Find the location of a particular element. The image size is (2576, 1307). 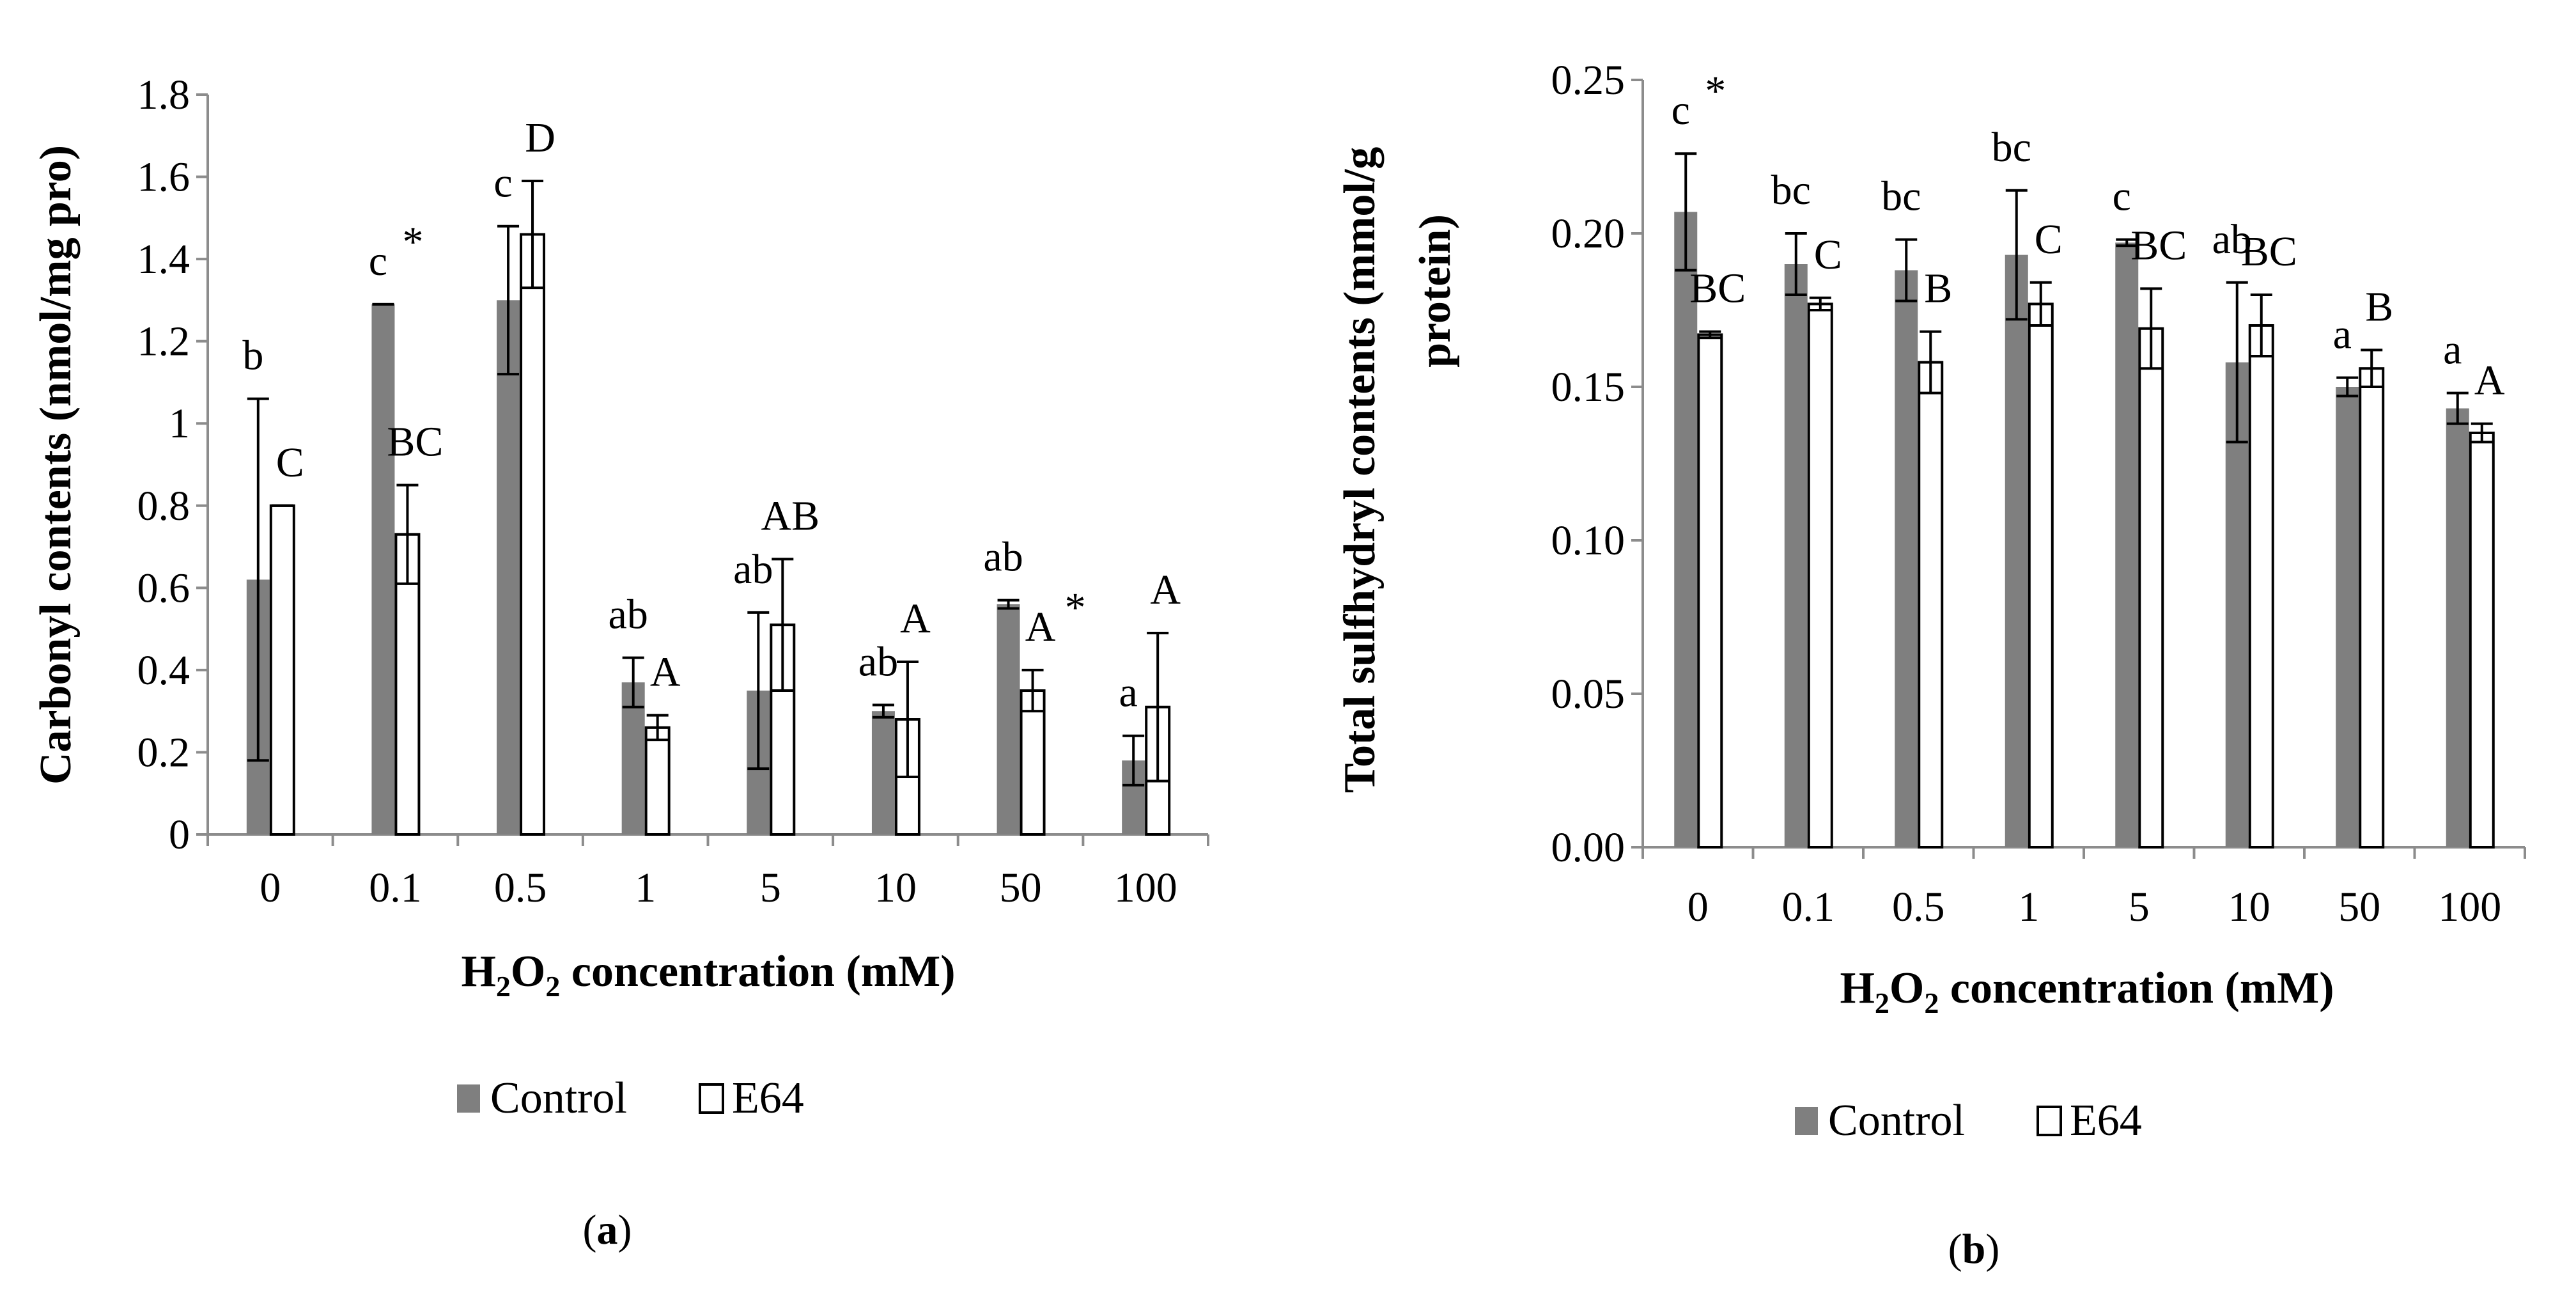

y-tick-label: 1.8 is located at coordinates (163, 95).